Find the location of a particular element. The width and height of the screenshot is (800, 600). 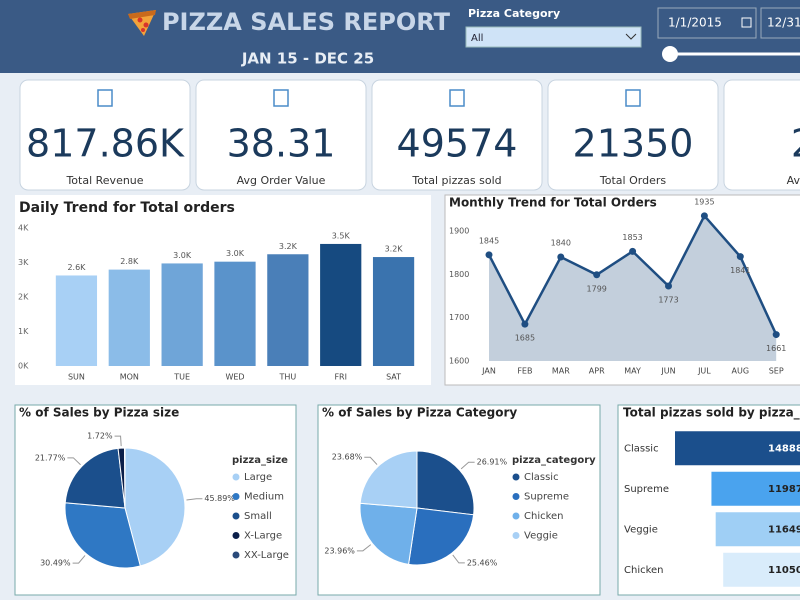

data-label: 1.72% is located at coordinates (100, 436).